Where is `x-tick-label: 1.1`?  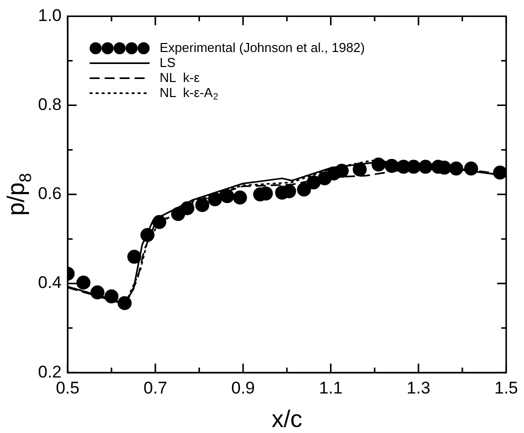
x-tick-label: 1.1 is located at coordinates (330, 388).